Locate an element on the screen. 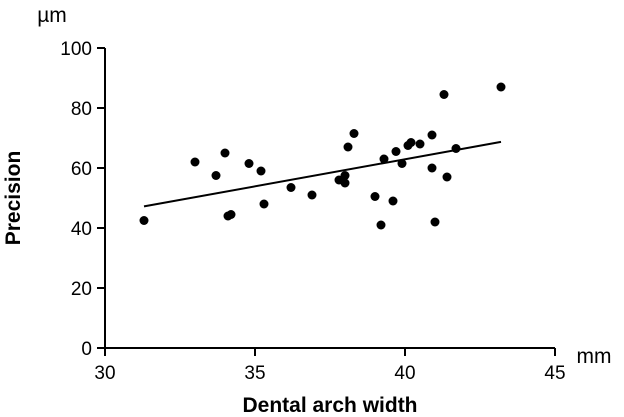 The height and width of the screenshot is (417, 624). y-tick-label: 0 is located at coordinates (86, 349).